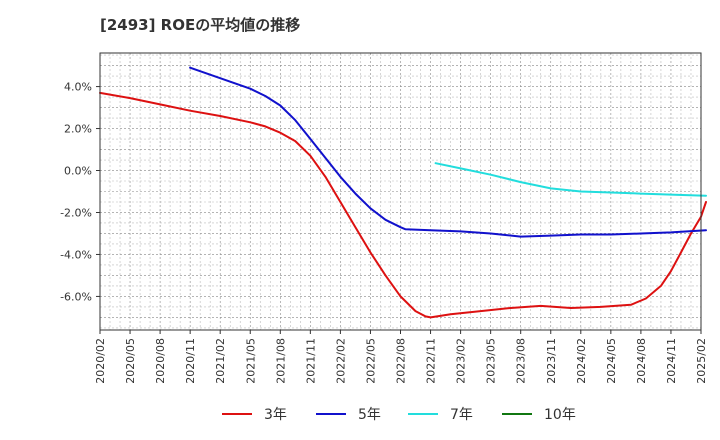 The width and height of the screenshot is (720, 440). What do you see at coordinates (340, 361) in the screenshot?
I see `x-tick-label: 2022/02` at bounding box center [340, 361].